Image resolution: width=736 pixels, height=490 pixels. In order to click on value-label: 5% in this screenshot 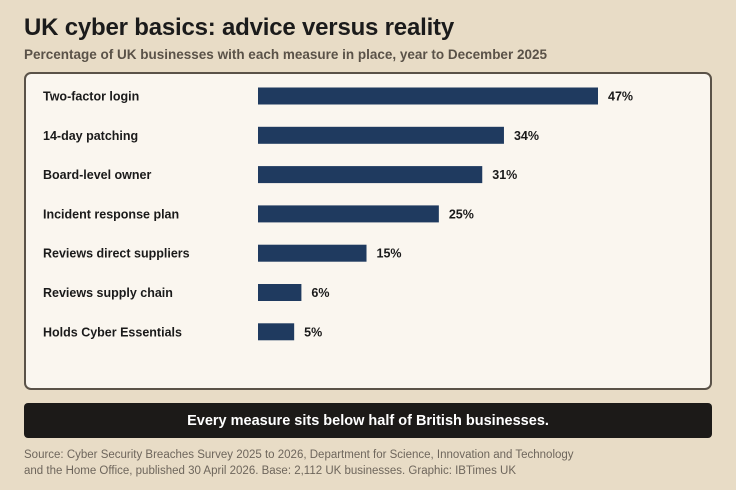, I will do `click(313, 332)`.